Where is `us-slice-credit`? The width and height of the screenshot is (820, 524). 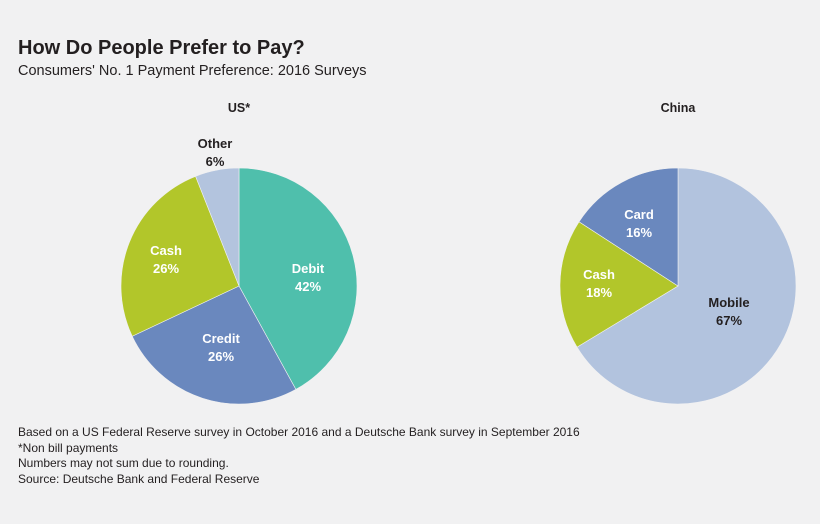 us-slice-credit is located at coordinates (214, 345).